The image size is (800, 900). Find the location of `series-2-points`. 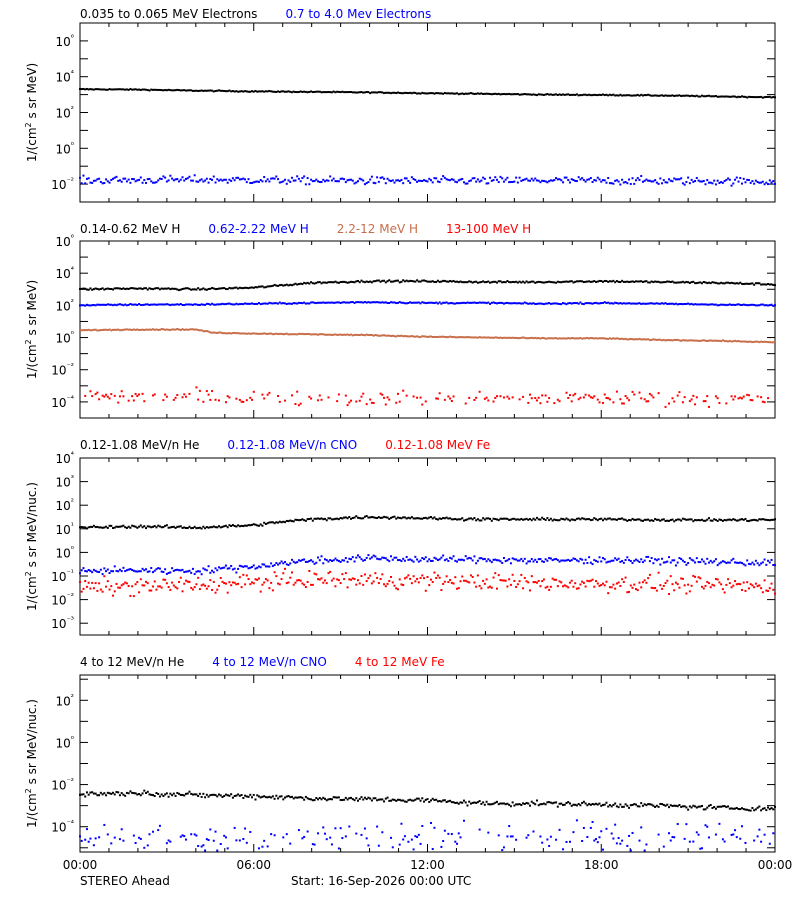

series-2-points is located at coordinates (427, 565).